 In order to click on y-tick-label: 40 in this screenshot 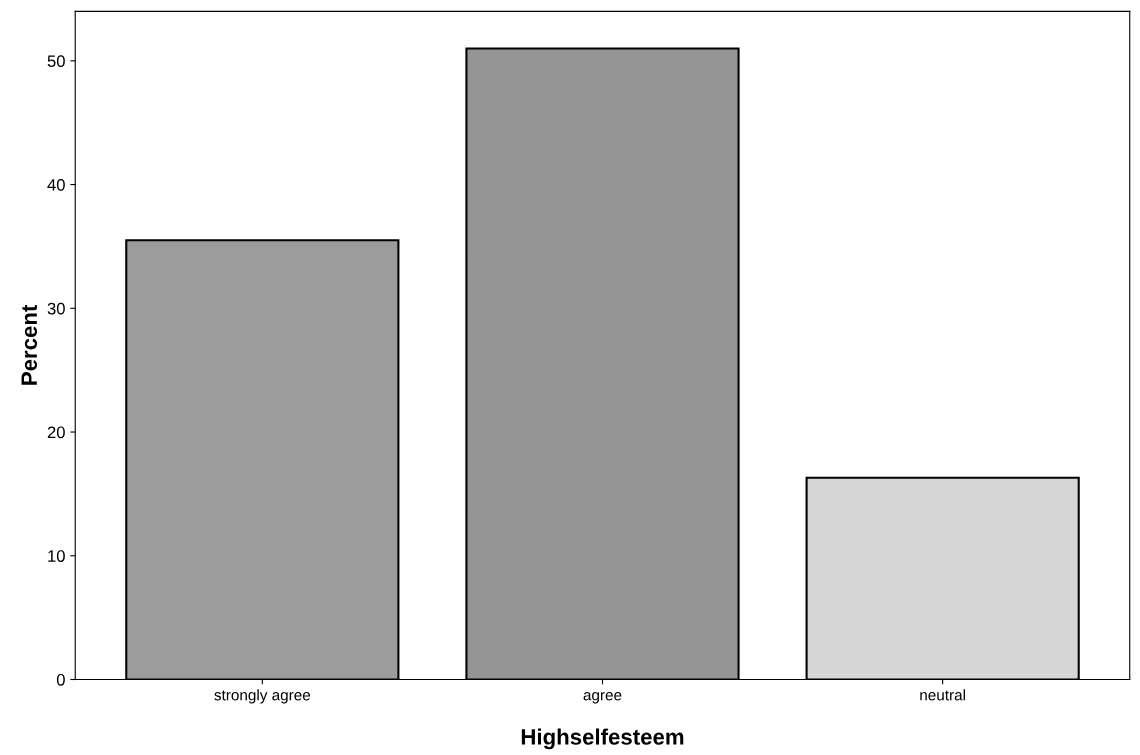, I will do `click(56, 184)`.